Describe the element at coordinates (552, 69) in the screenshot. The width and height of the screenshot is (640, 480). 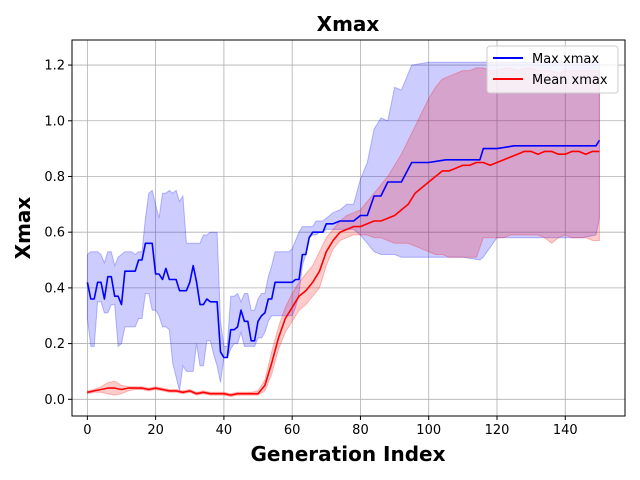
I see `legend: Max xmax Mean xmax` at that location.